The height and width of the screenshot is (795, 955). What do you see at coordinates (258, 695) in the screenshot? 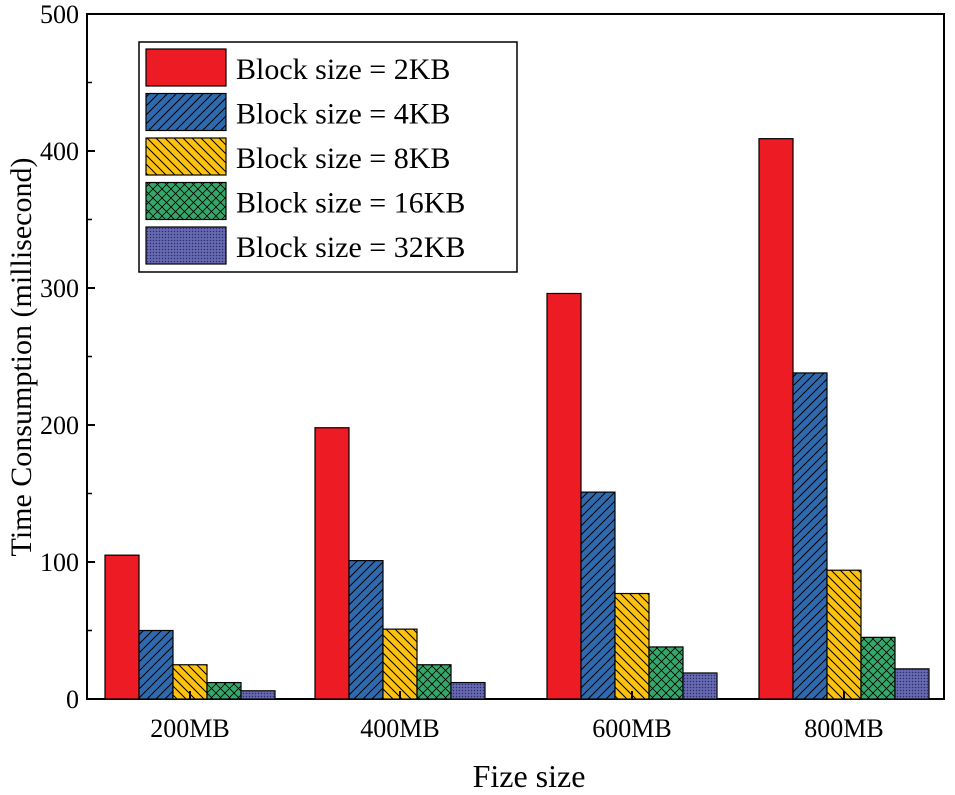
I see `bar-200MB-block-size-32kb` at bounding box center [258, 695].